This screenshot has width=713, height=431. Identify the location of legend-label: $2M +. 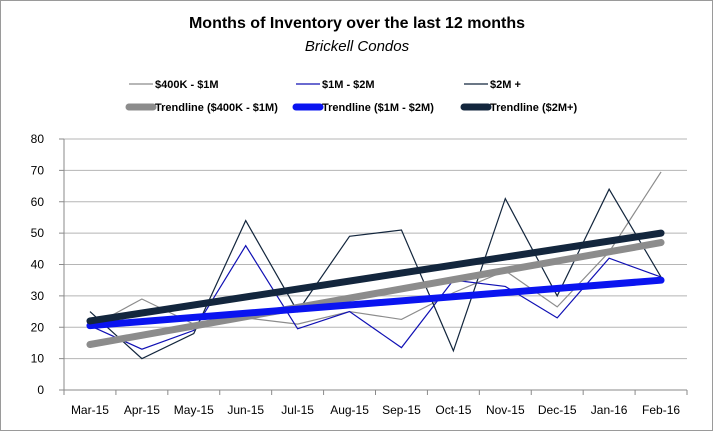
(505, 85).